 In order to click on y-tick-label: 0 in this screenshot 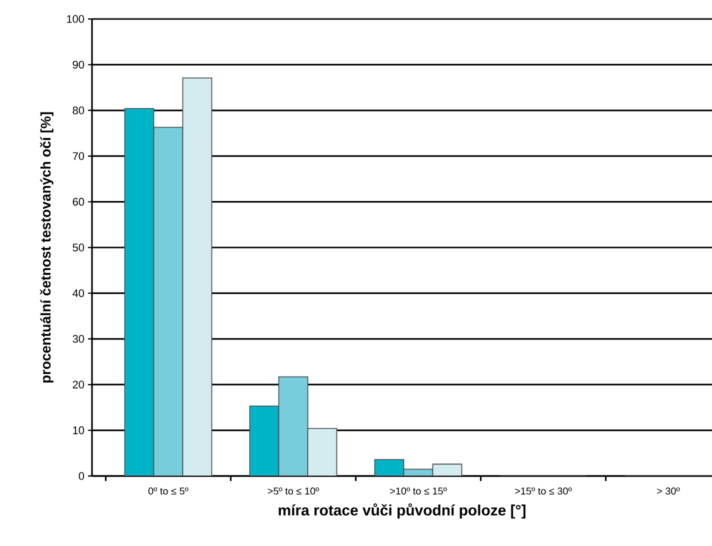, I will do `click(81, 476)`.